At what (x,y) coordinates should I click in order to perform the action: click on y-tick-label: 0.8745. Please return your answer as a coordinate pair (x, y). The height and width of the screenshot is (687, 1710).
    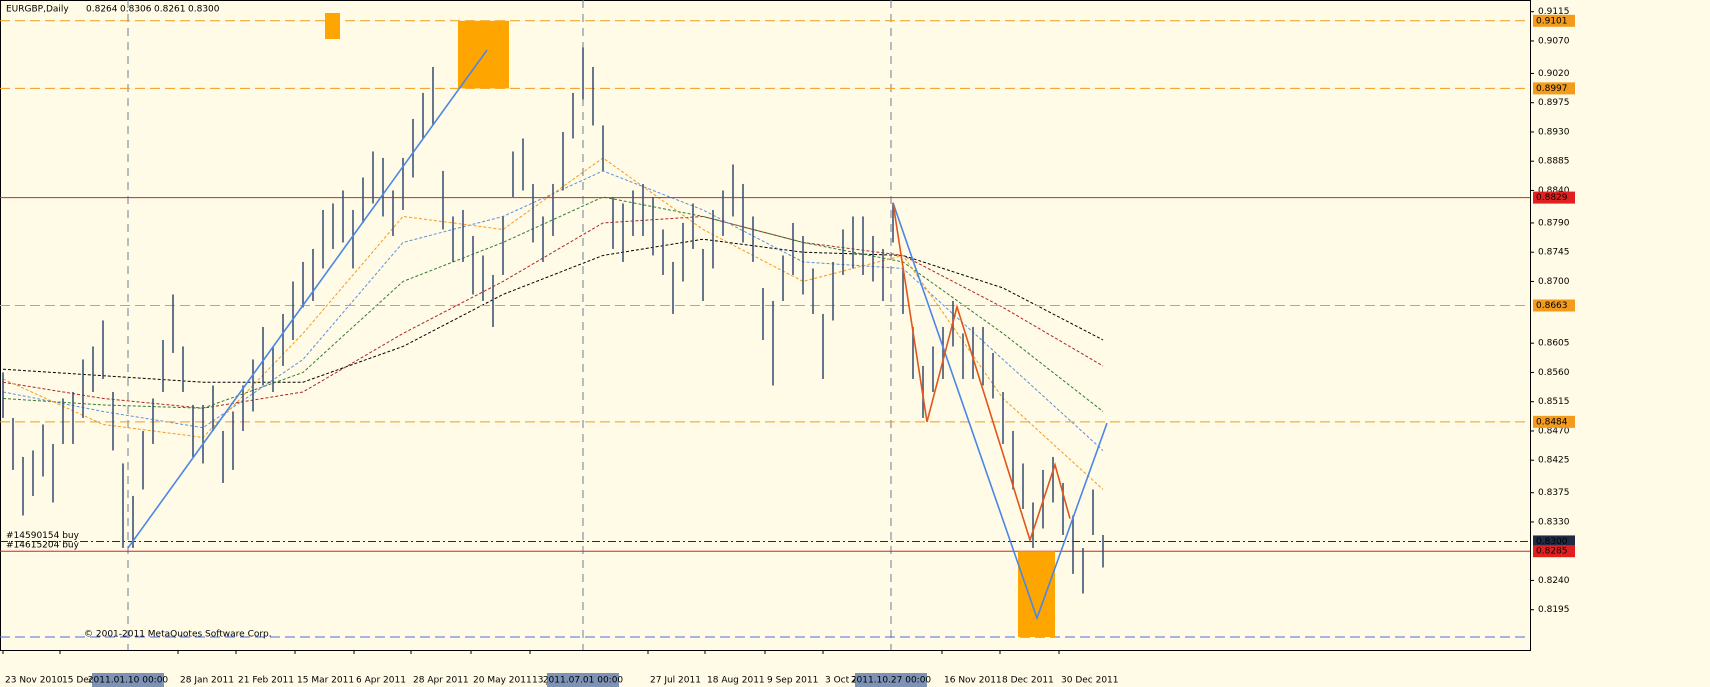
    Looking at the image, I should click on (1554, 253).